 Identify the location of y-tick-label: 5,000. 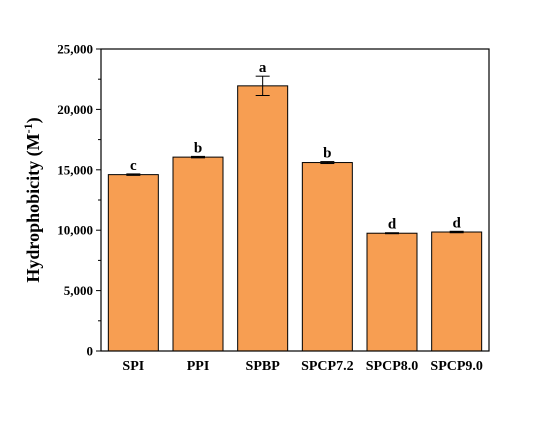
(78, 290).